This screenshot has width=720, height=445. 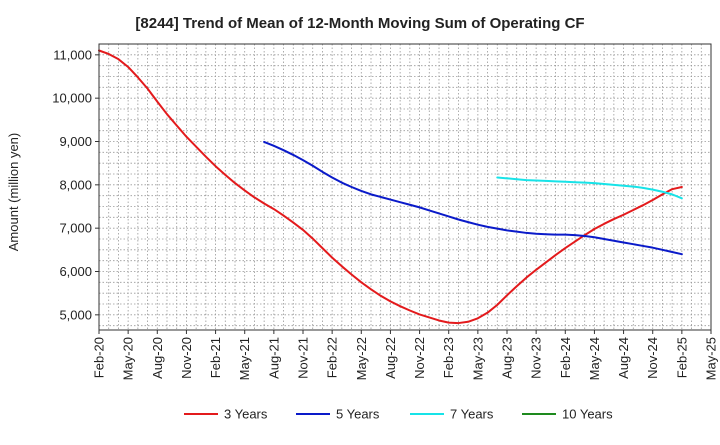 What do you see at coordinates (244, 358) in the screenshot?
I see `x-tick-label: May-21` at bounding box center [244, 358].